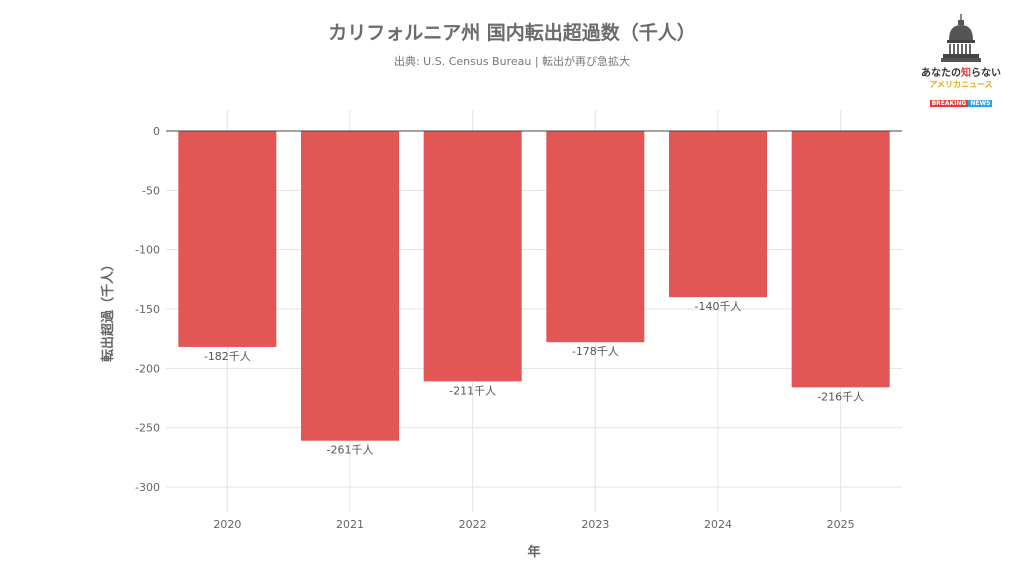  What do you see at coordinates (472, 256) in the screenshot?
I see `bar-2022` at bounding box center [472, 256].